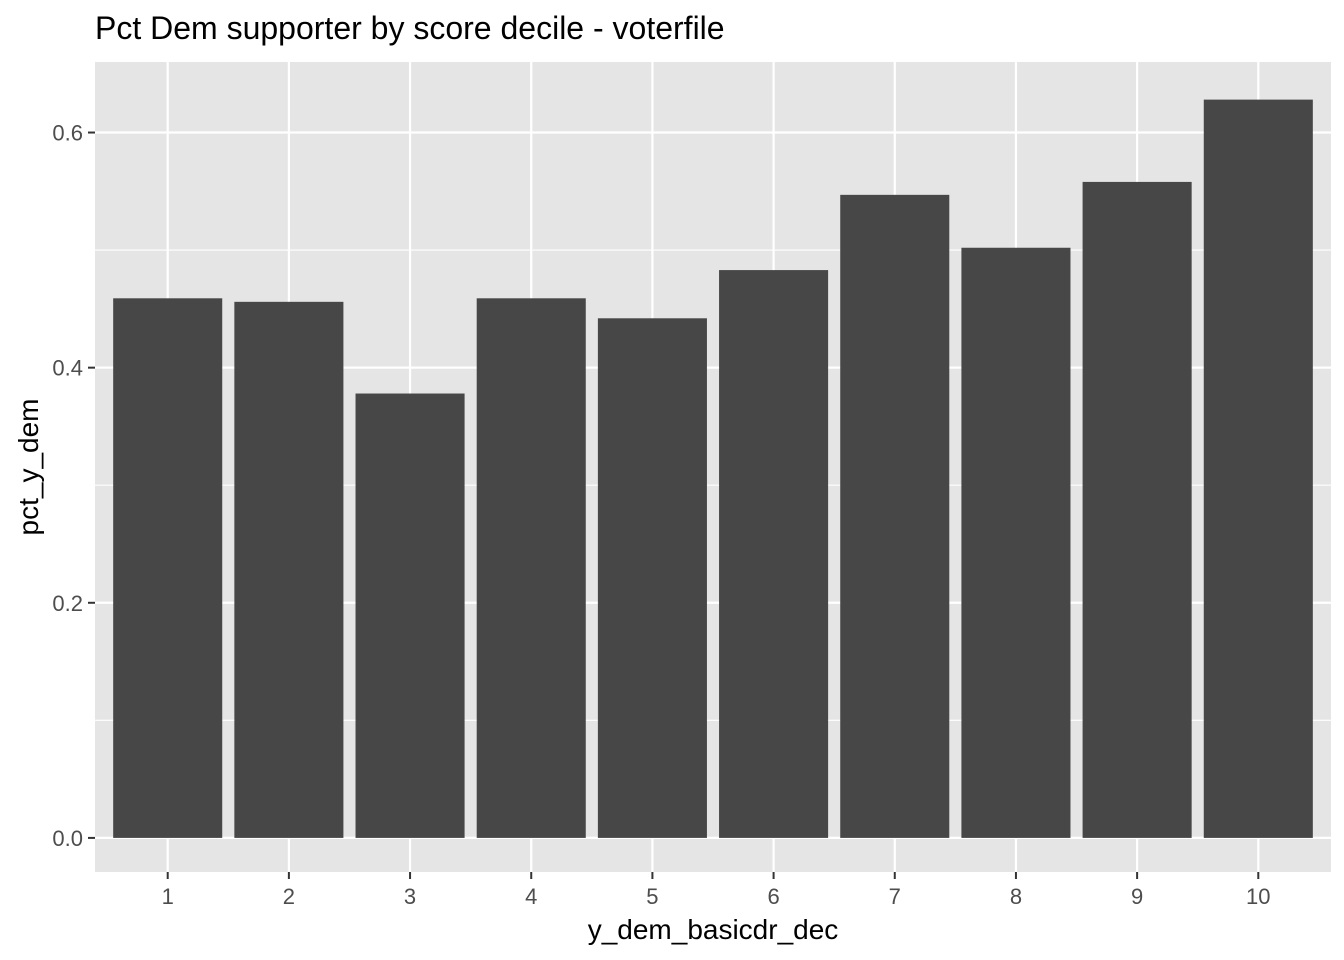 The height and width of the screenshot is (960, 1344). What do you see at coordinates (67, 133) in the screenshot?
I see `y-tick-label: 0.6` at bounding box center [67, 133].